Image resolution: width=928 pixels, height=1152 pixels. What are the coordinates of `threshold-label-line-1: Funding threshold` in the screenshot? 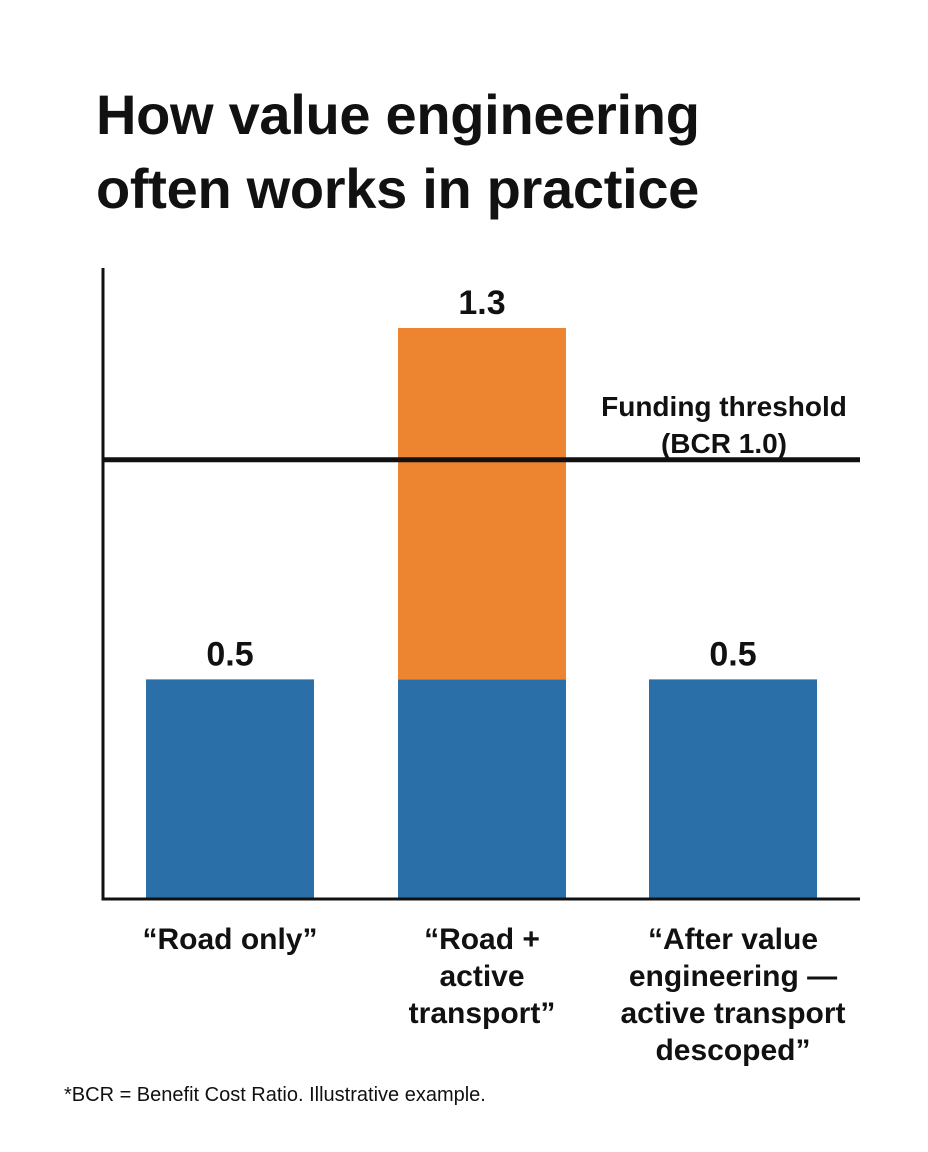 It's located at (724, 406).